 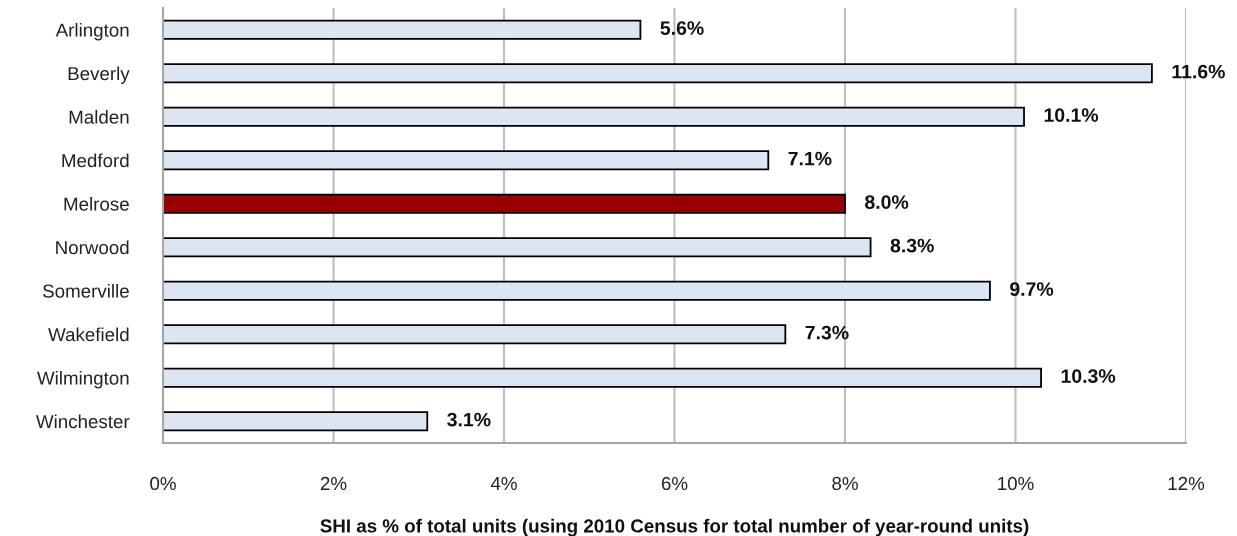 What do you see at coordinates (1198, 71) in the screenshot?
I see `data-label: 11.6%` at bounding box center [1198, 71].